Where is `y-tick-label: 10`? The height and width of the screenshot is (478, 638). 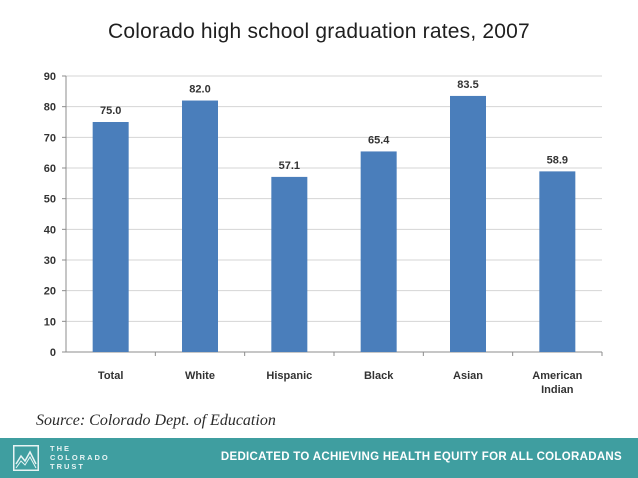
y-tick-label: 10 is located at coordinates (50, 322).